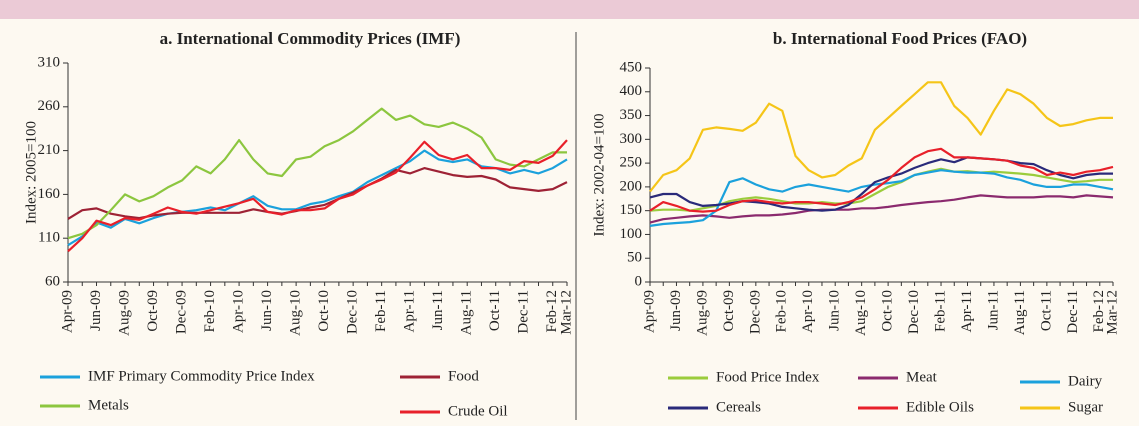 Image resolution: width=1139 pixels, height=426 pixels. I want to click on y-axis-label: Index: 2005=100, so click(31, 172).